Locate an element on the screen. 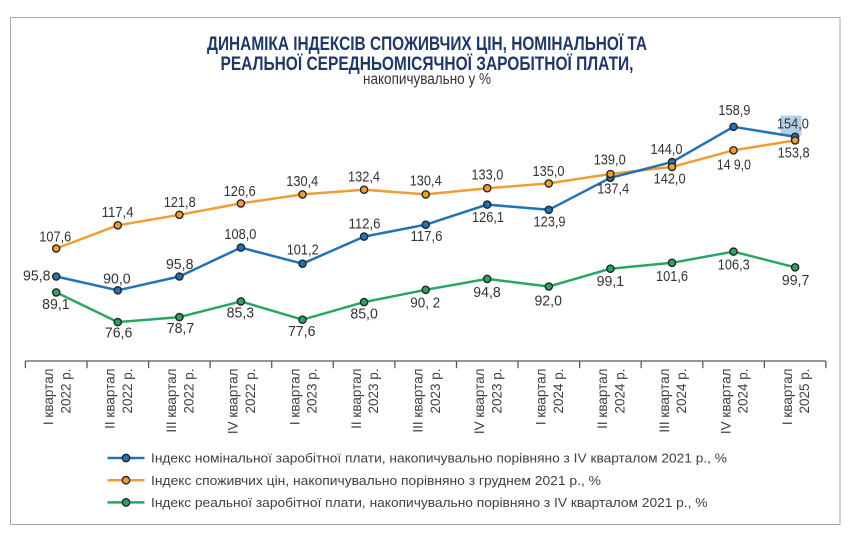  svg-text: 77,6 is located at coordinates (302, 332).